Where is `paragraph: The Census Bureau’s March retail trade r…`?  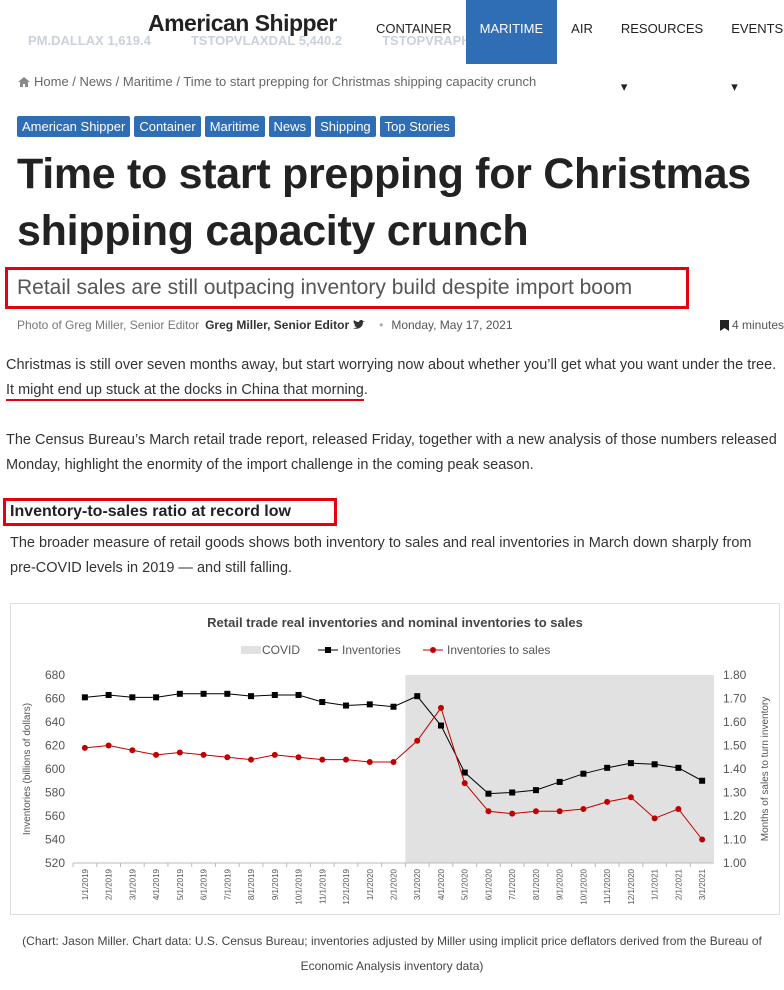 paragraph: The Census Bureau’s March retail trade r… is located at coordinates (391, 452).